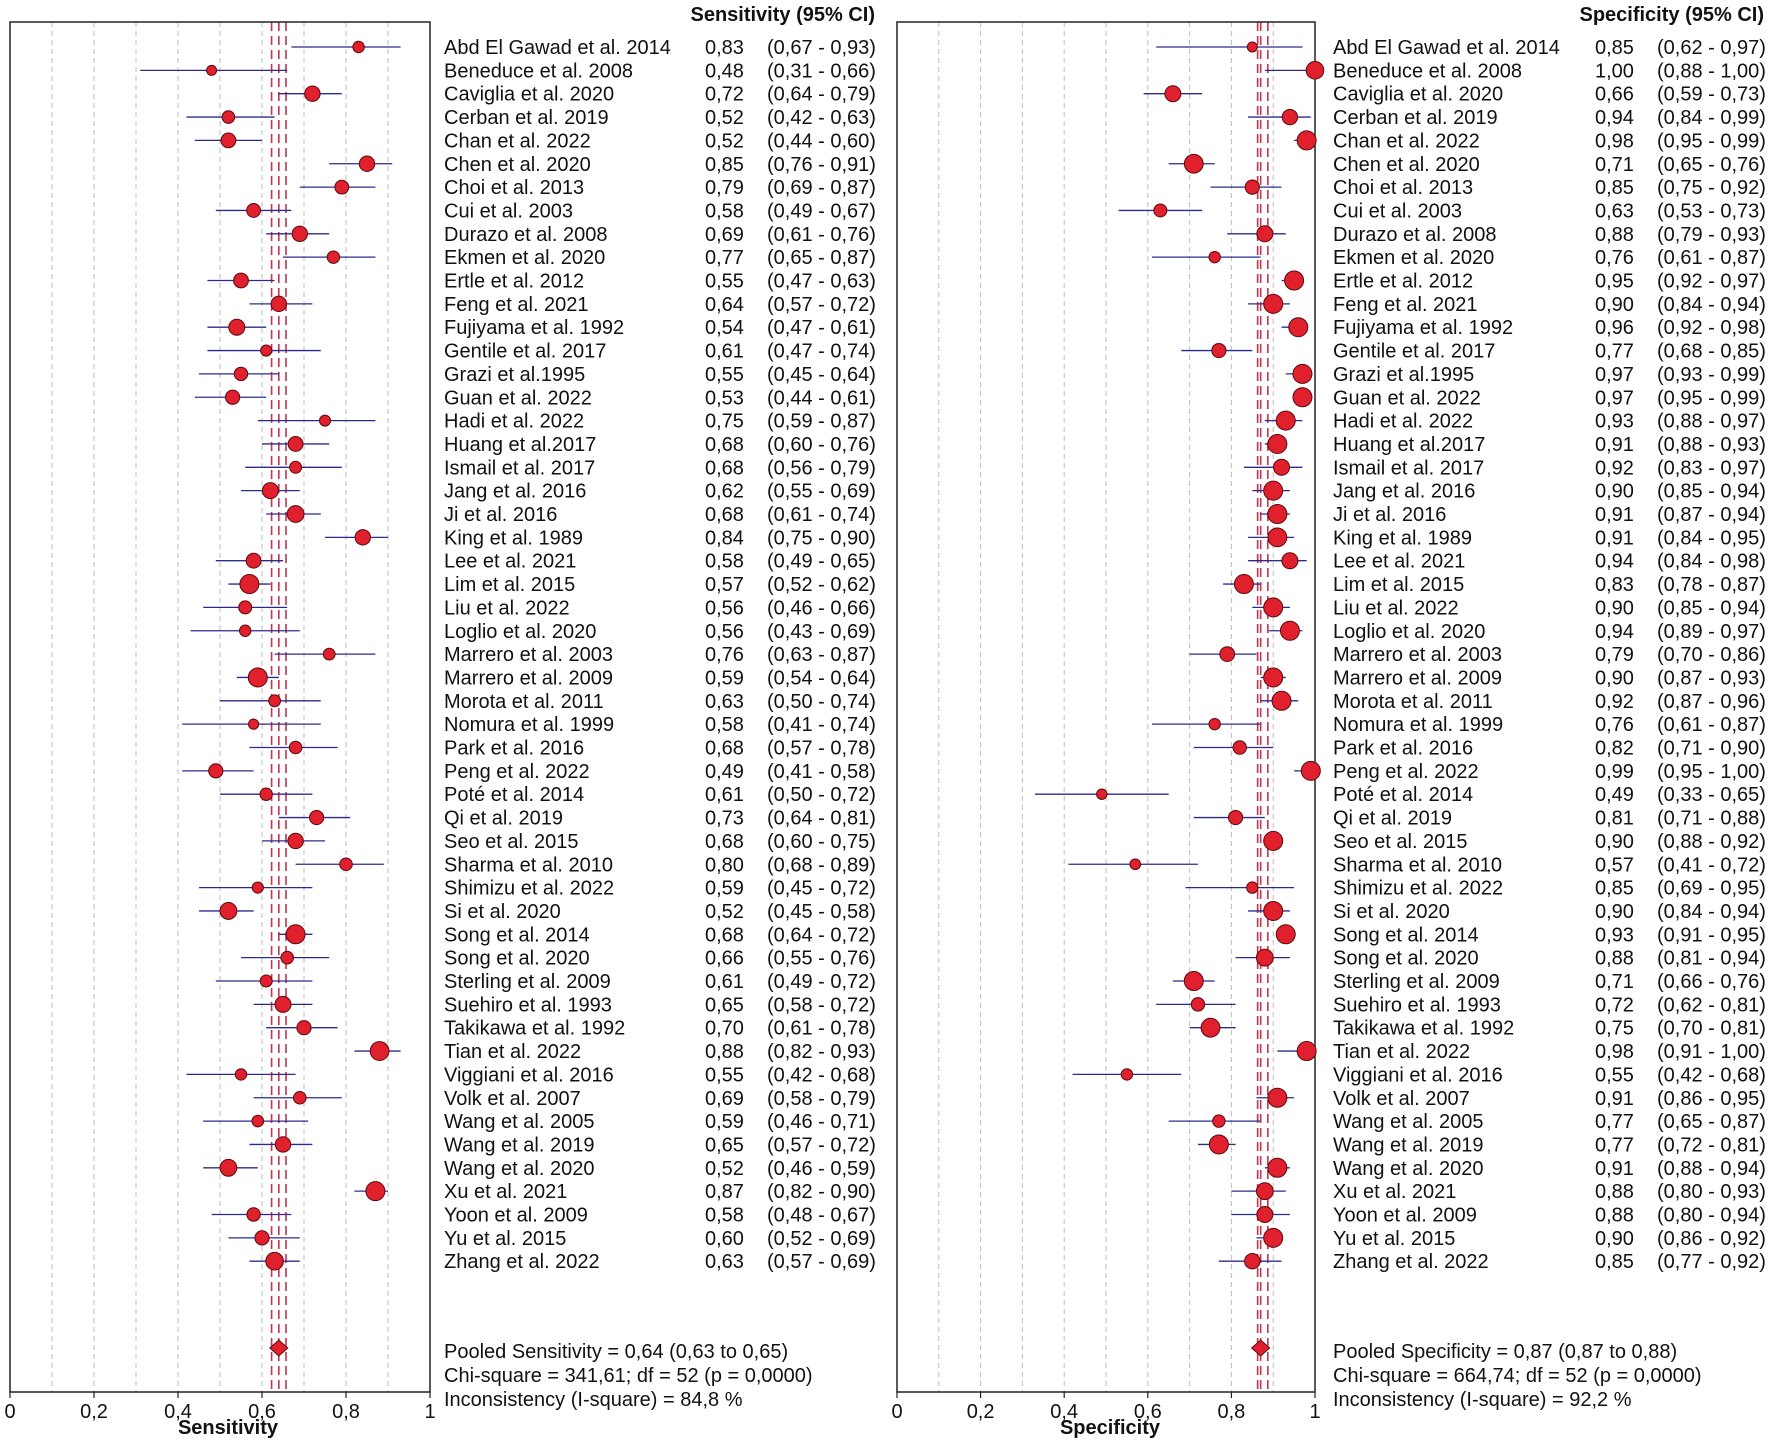 This screenshot has width=1772, height=1446. I want to click on study-ci: (0,67 - 0,93), so click(821, 48).